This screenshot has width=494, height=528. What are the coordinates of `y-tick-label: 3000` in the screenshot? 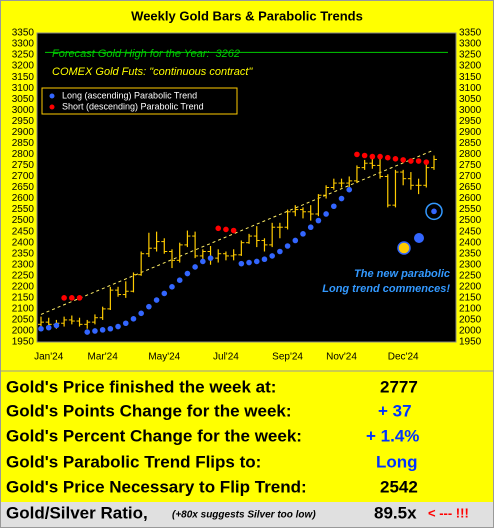 It's located at (23, 110).